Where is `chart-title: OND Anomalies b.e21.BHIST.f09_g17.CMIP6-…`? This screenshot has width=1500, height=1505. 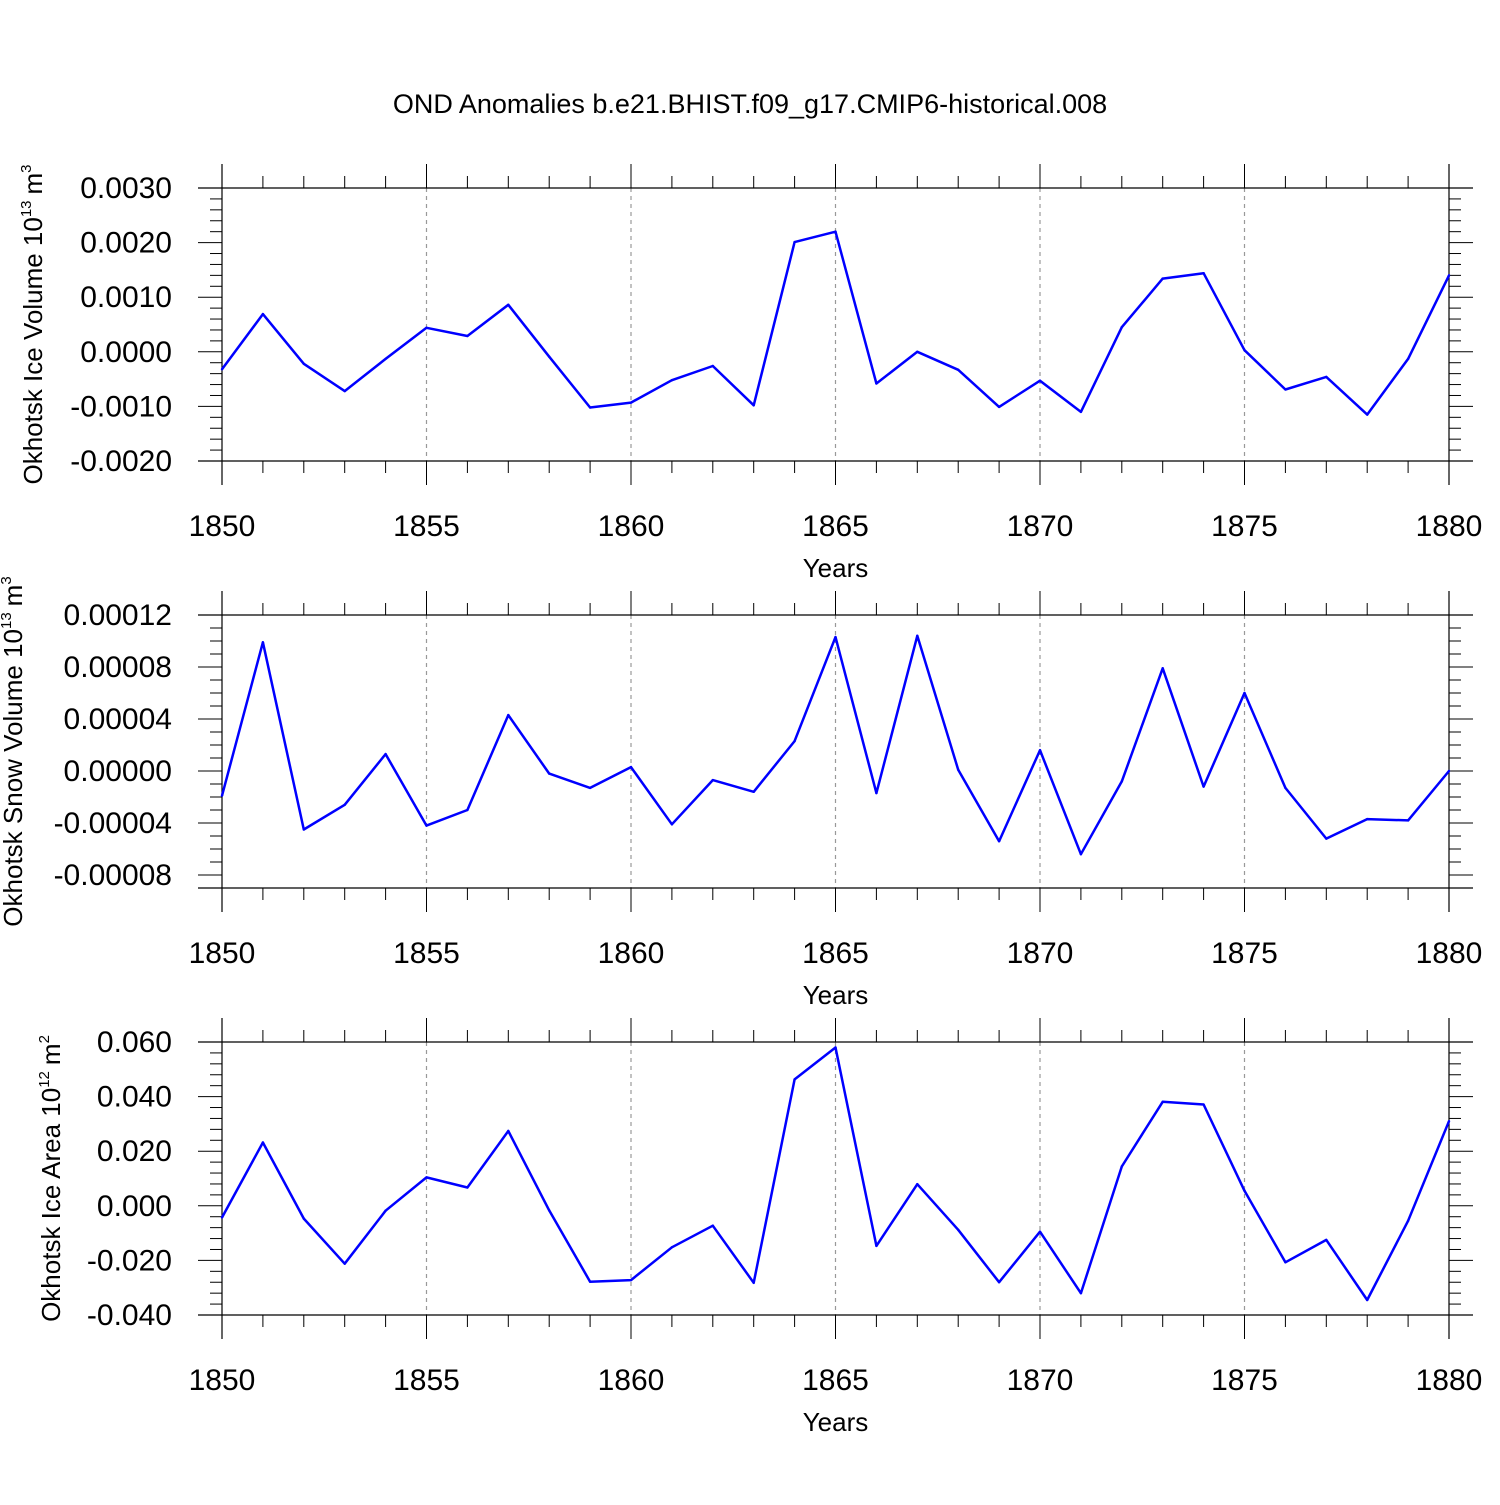
chart-title: OND Anomalies b.e21.BHIST.f09_g17.CMIP6-… is located at coordinates (750, 104).